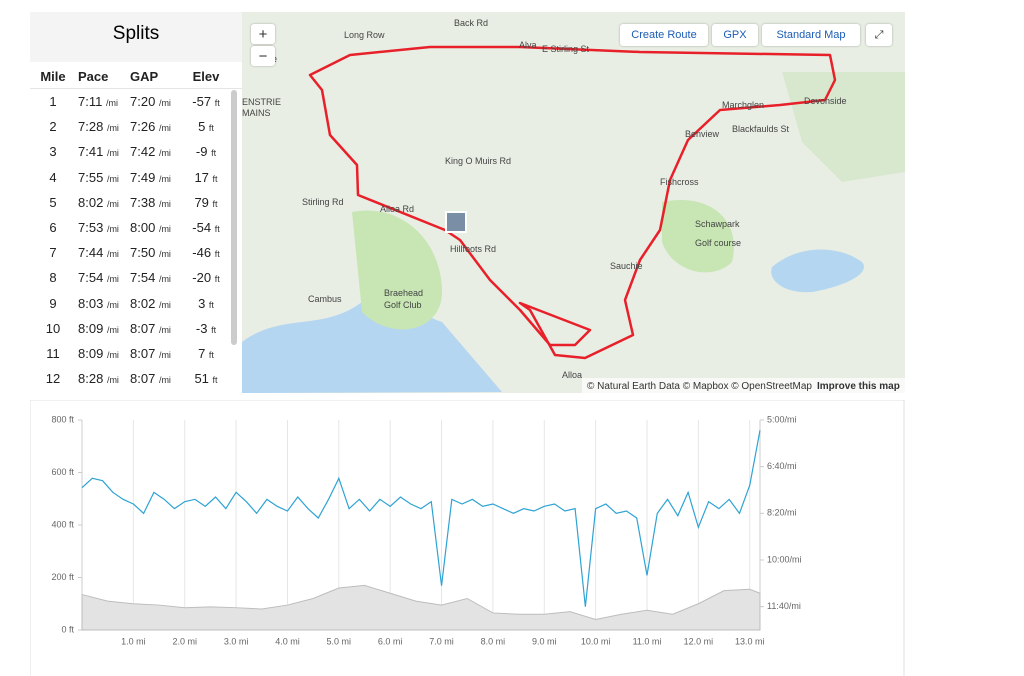  What do you see at coordinates (202, 253) in the screenshot?
I see `split-value: -46` at bounding box center [202, 253].